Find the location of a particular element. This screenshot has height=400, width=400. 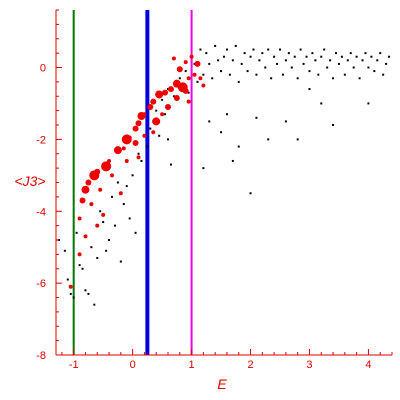

y-tick-label: -6 is located at coordinates (41, 284).